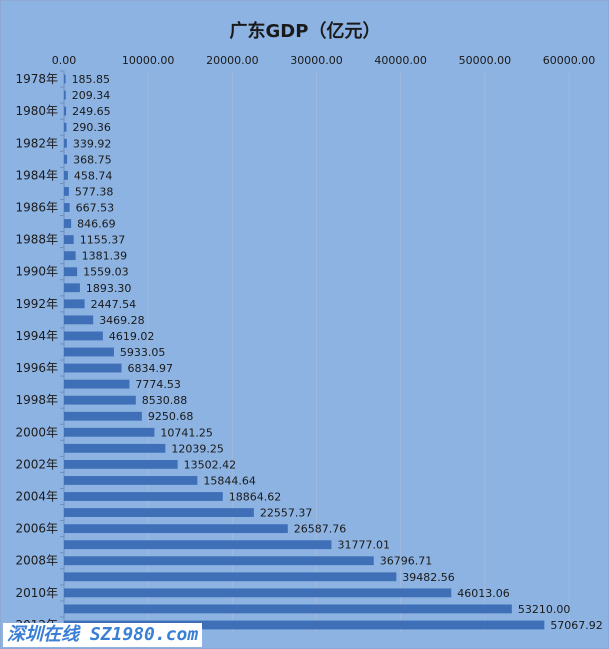 The width and height of the screenshot is (609, 649). Describe the element at coordinates (229, 480) in the screenshot. I see `bar-value-label: 15844.64` at that location.